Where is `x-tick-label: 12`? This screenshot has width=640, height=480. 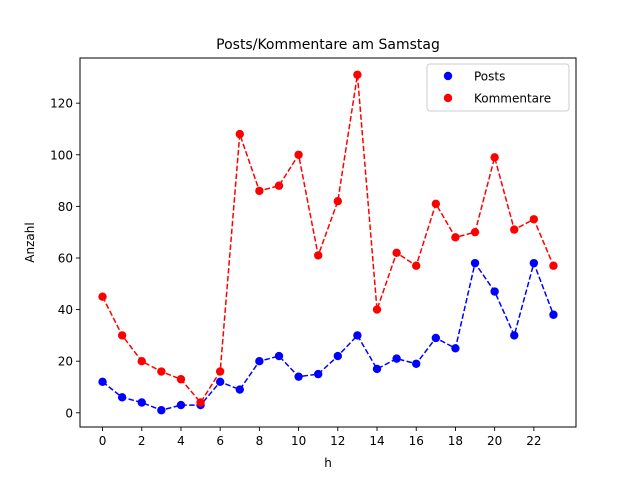
x-tick-label: 12 is located at coordinates (337, 441).